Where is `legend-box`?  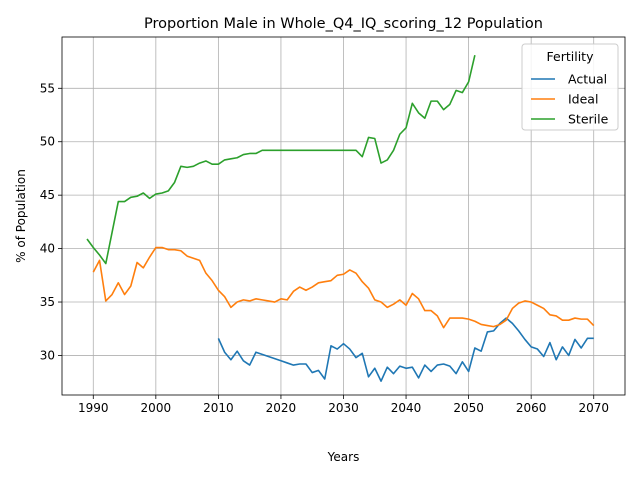 legend-box is located at coordinates (570, 87).